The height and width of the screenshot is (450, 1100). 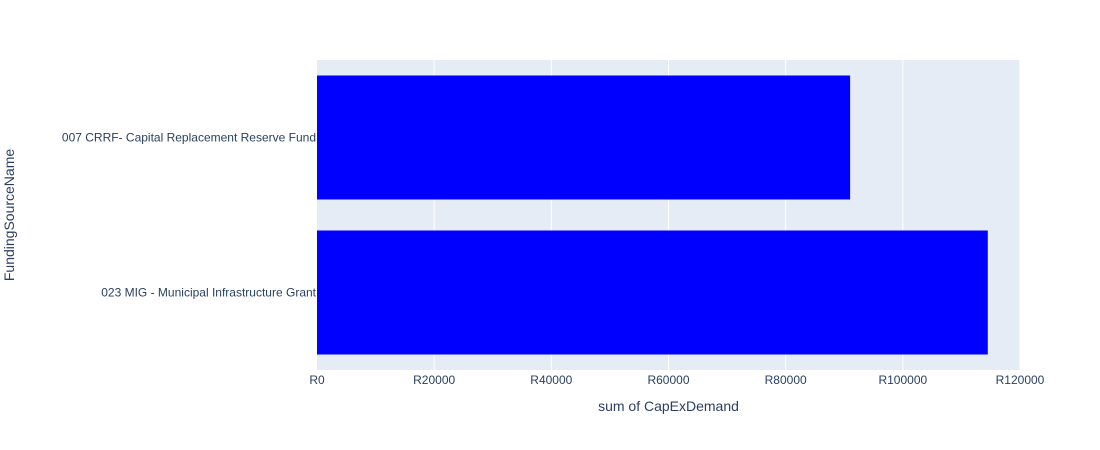 What do you see at coordinates (668, 380) in the screenshot?
I see `x-tick-label: R60000` at bounding box center [668, 380].